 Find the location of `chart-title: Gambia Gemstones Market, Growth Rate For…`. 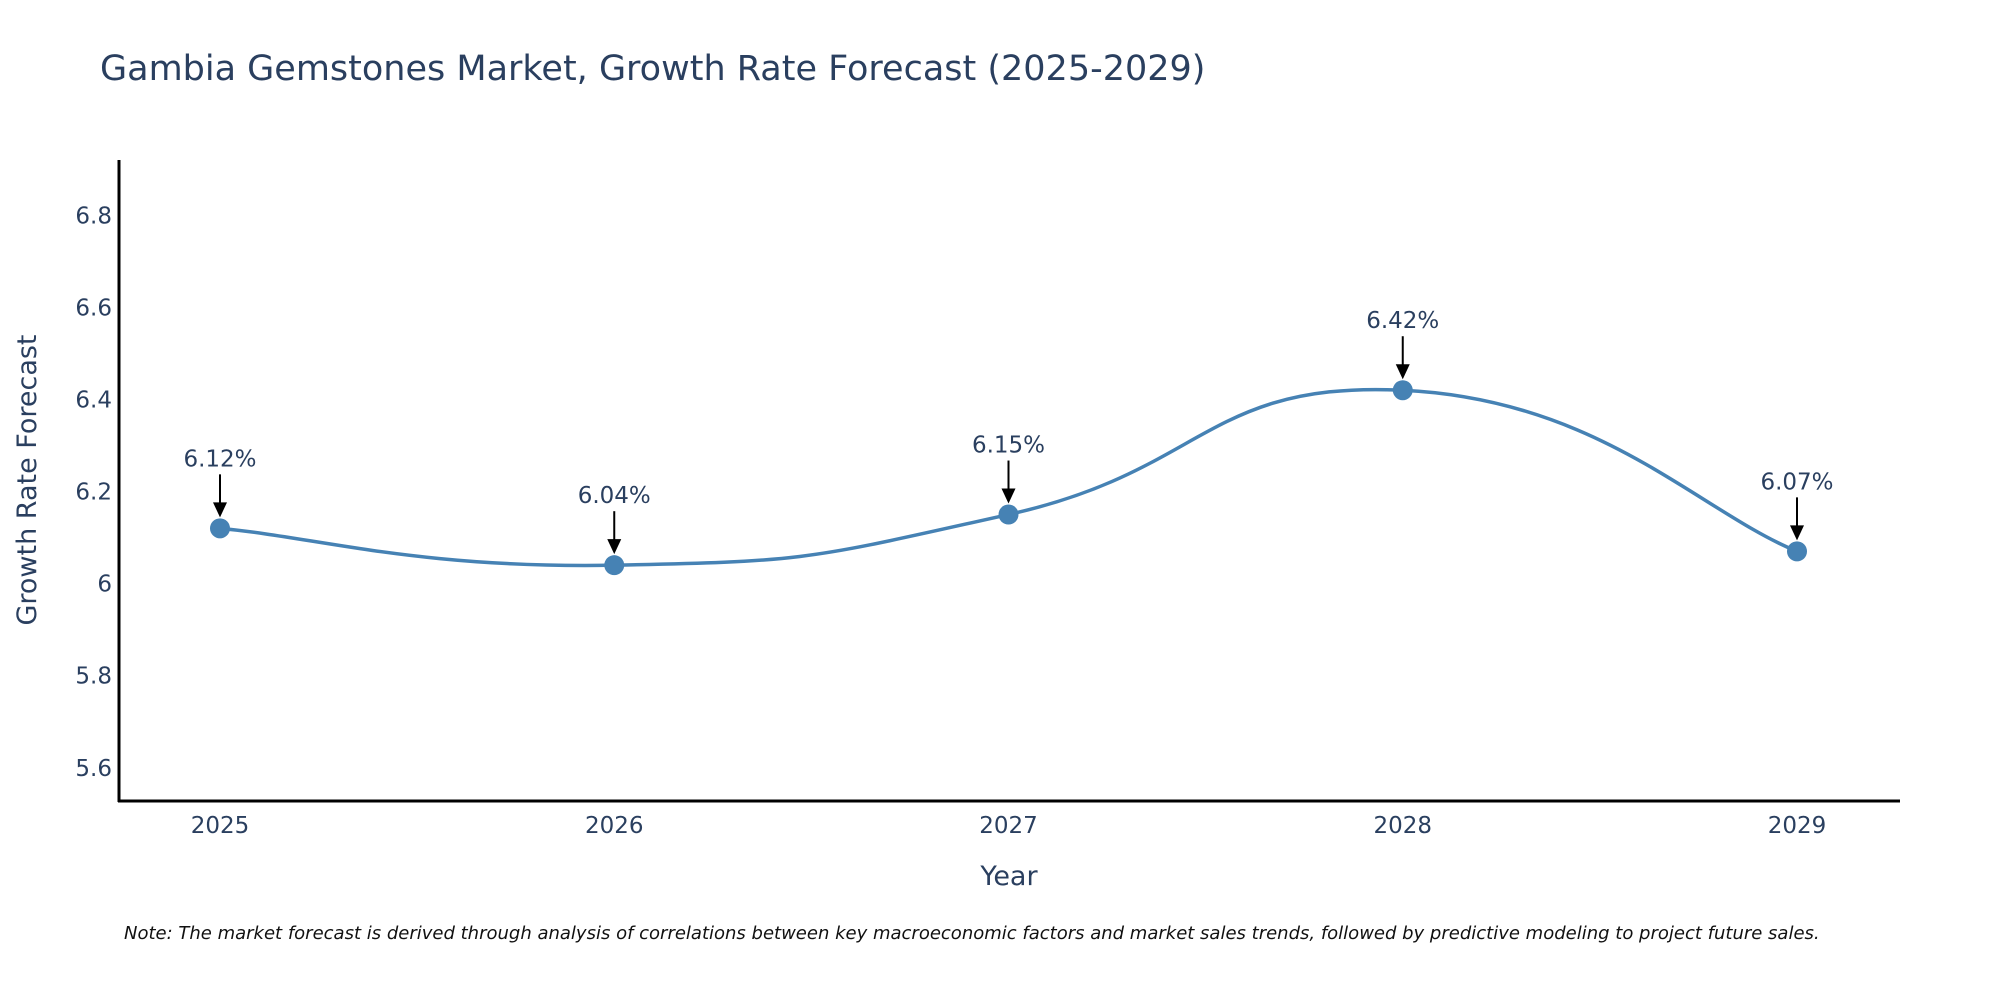

chart-title: Gambia Gemstones Market, Growth Rate For… is located at coordinates (652, 69).